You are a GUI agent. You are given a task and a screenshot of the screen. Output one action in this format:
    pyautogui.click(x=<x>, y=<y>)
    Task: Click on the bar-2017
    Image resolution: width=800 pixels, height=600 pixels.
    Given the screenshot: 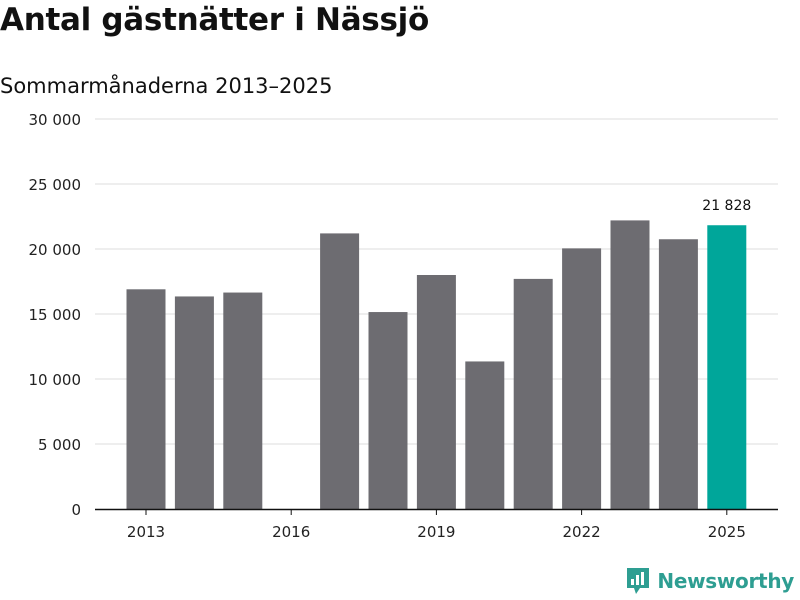 What is the action you would take?
    pyautogui.click(x=340, y=371)
    